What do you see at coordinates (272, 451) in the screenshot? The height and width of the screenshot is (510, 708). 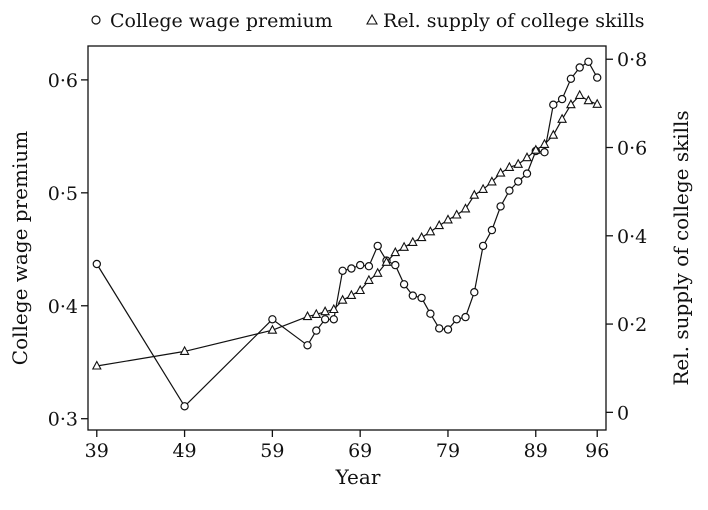 I see `x-tick-label: 59` at bounding box center [272, 451].